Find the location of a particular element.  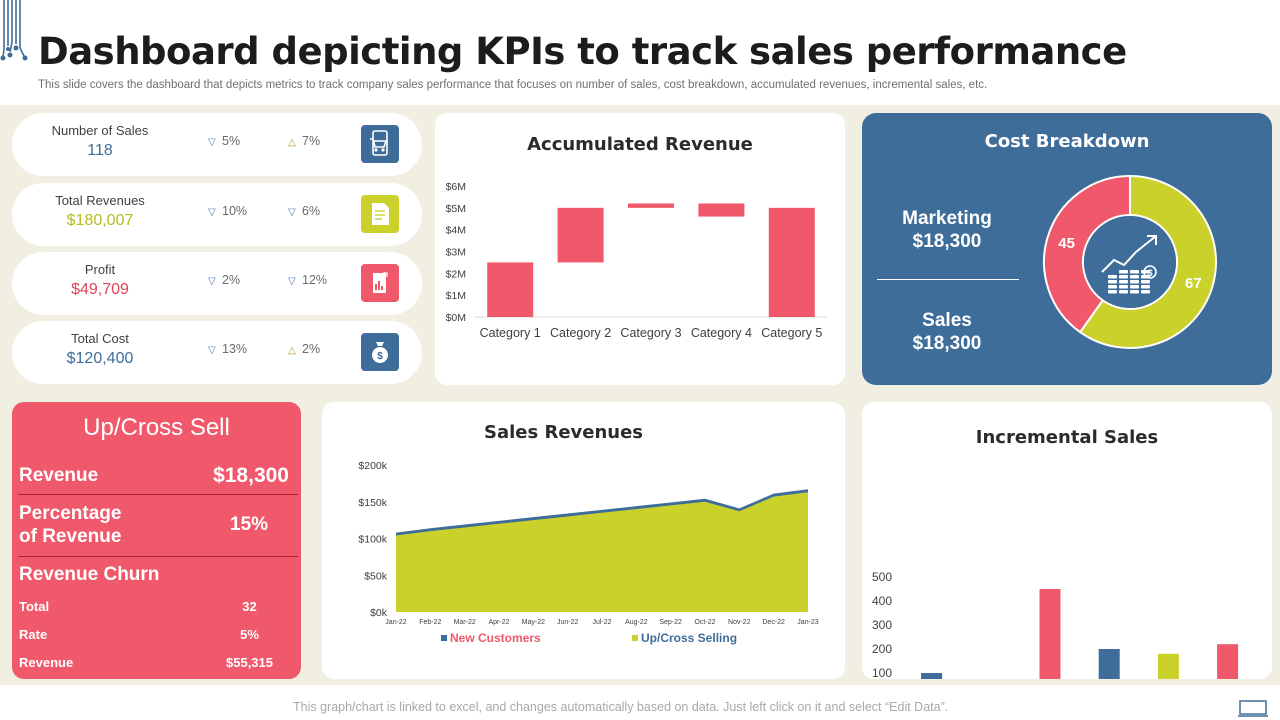

percentage-label-line2: of Revenue is located at coordinates (70, 536).